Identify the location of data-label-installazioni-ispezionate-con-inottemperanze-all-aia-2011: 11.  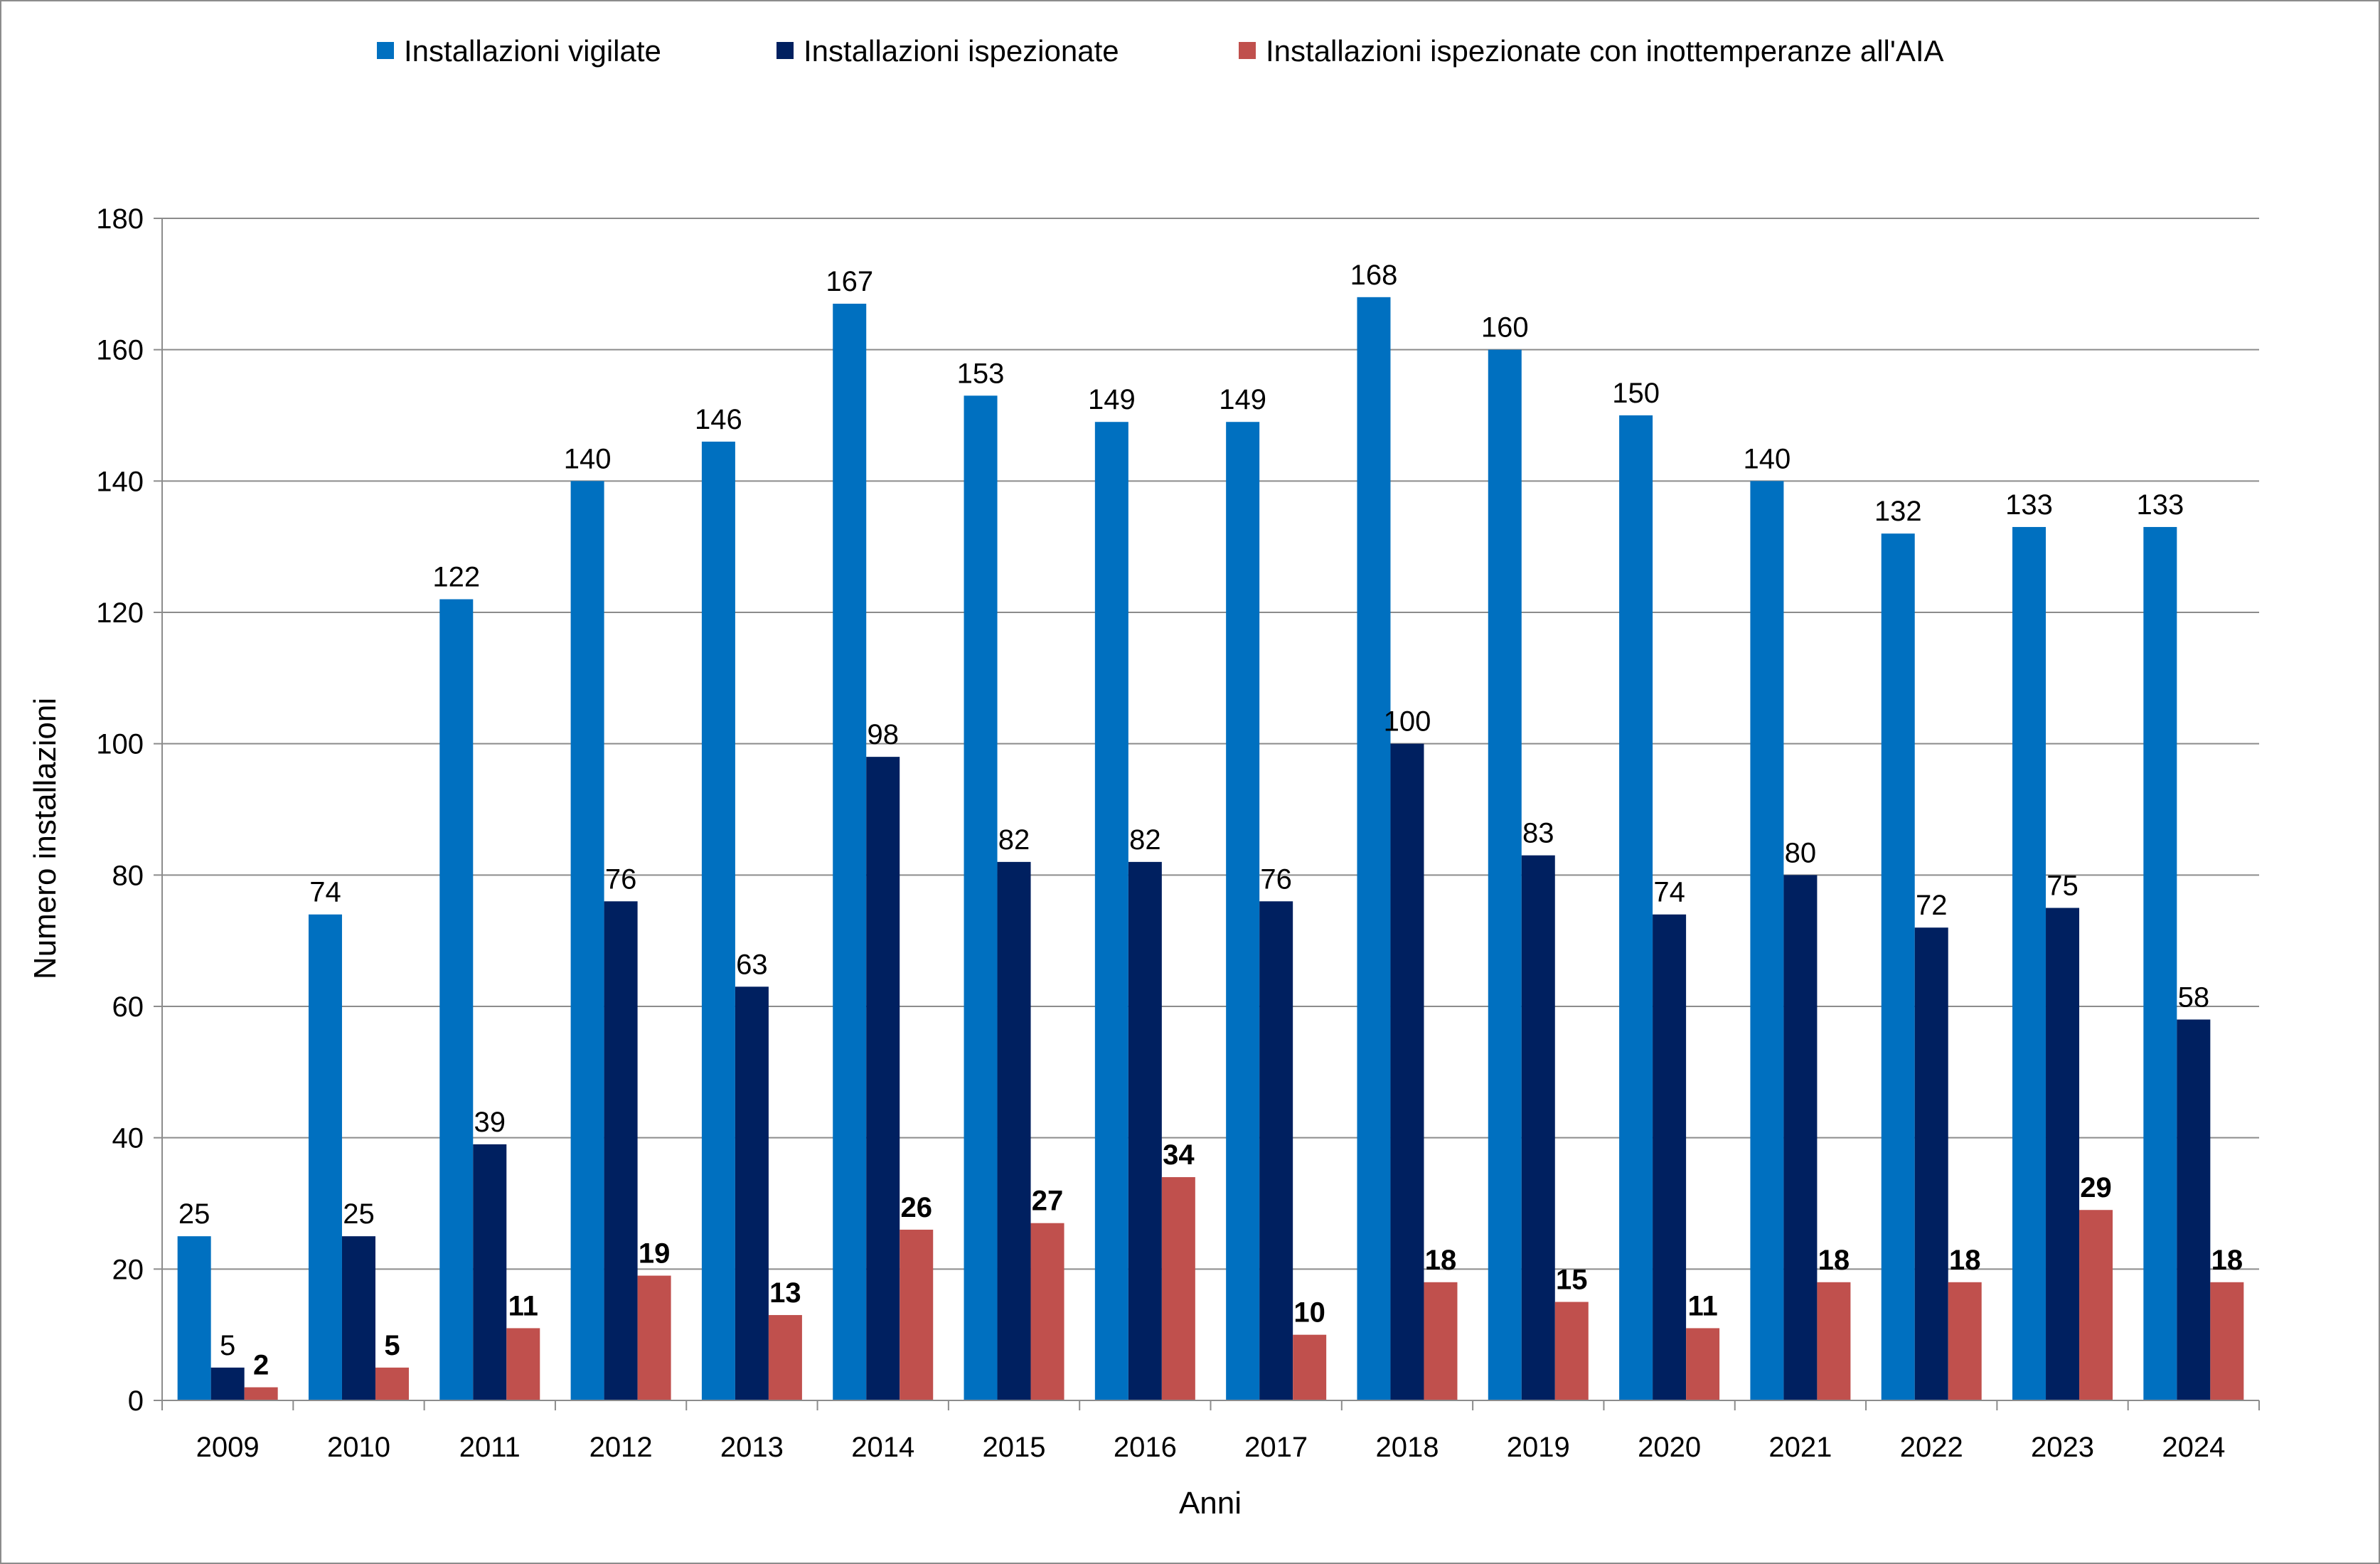
(523, 1305).